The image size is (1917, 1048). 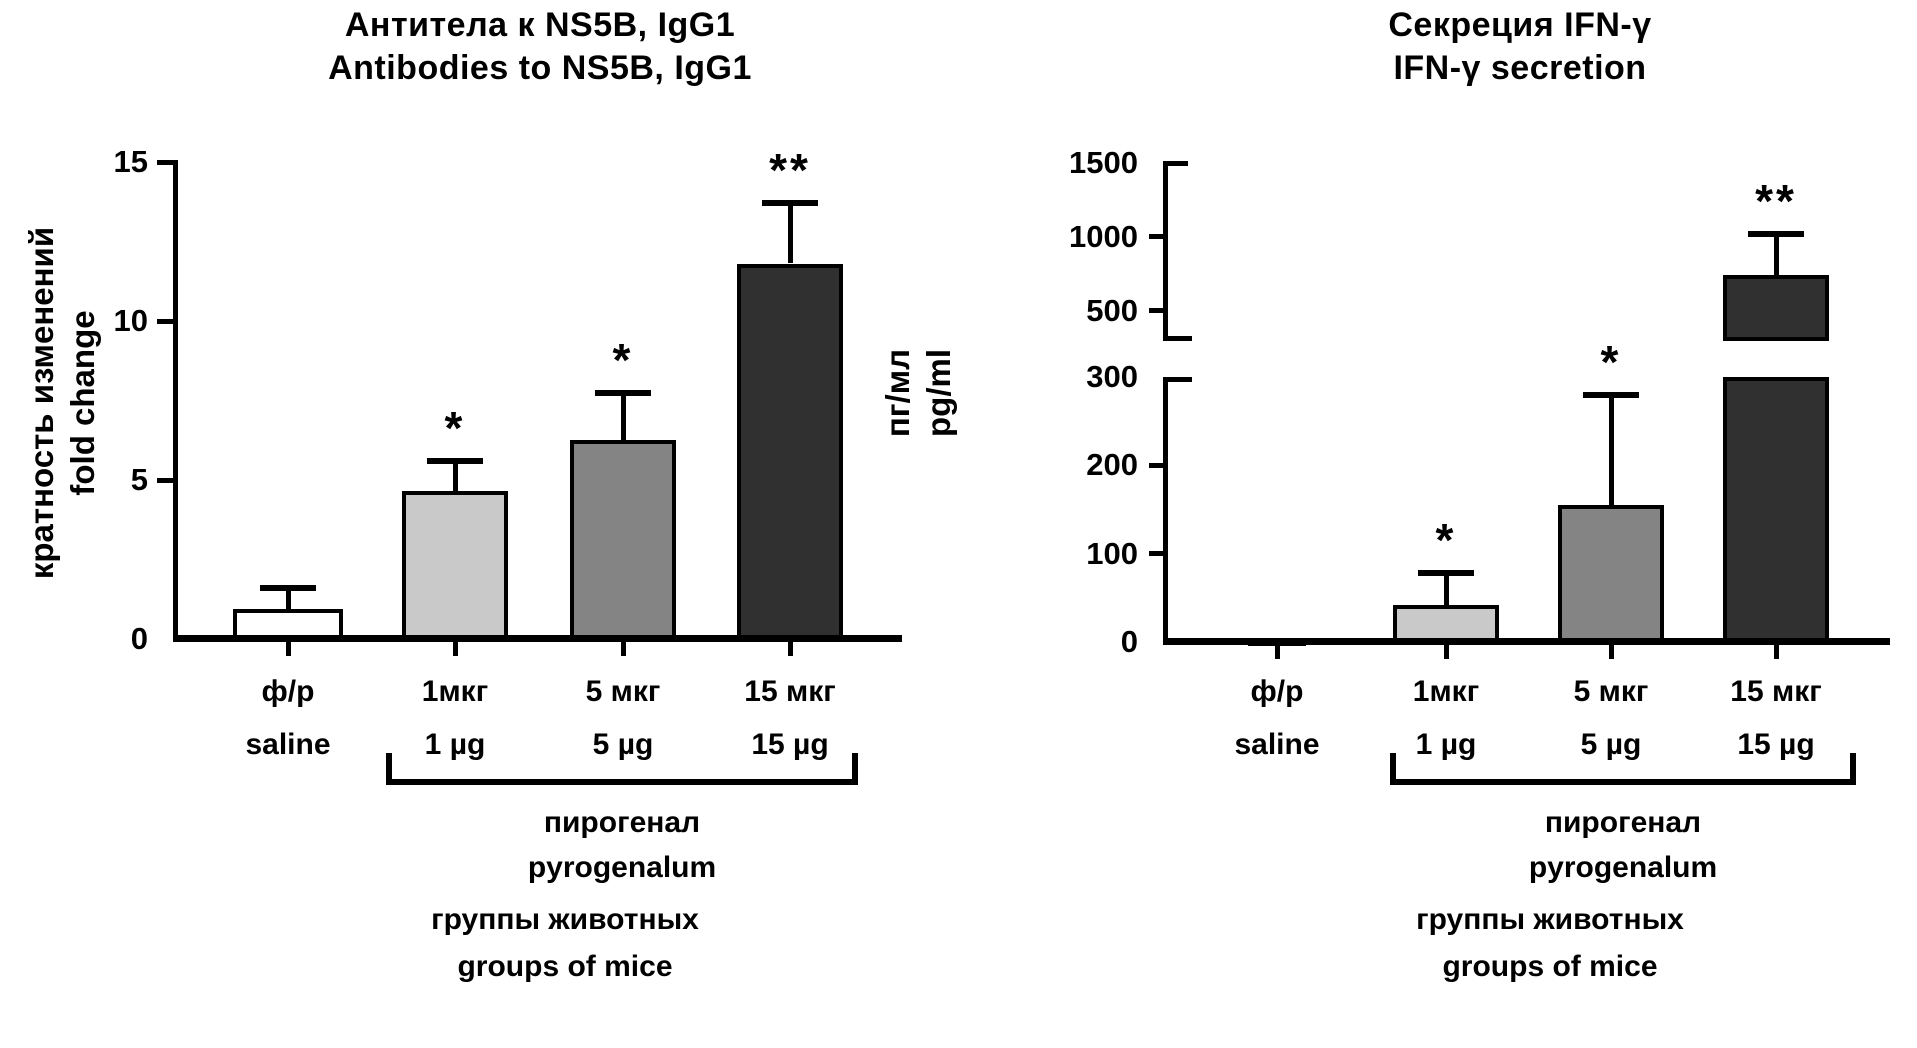 I want to click on left-y-axis-label: кратность изменений fold change, so click(x=62, y=403).